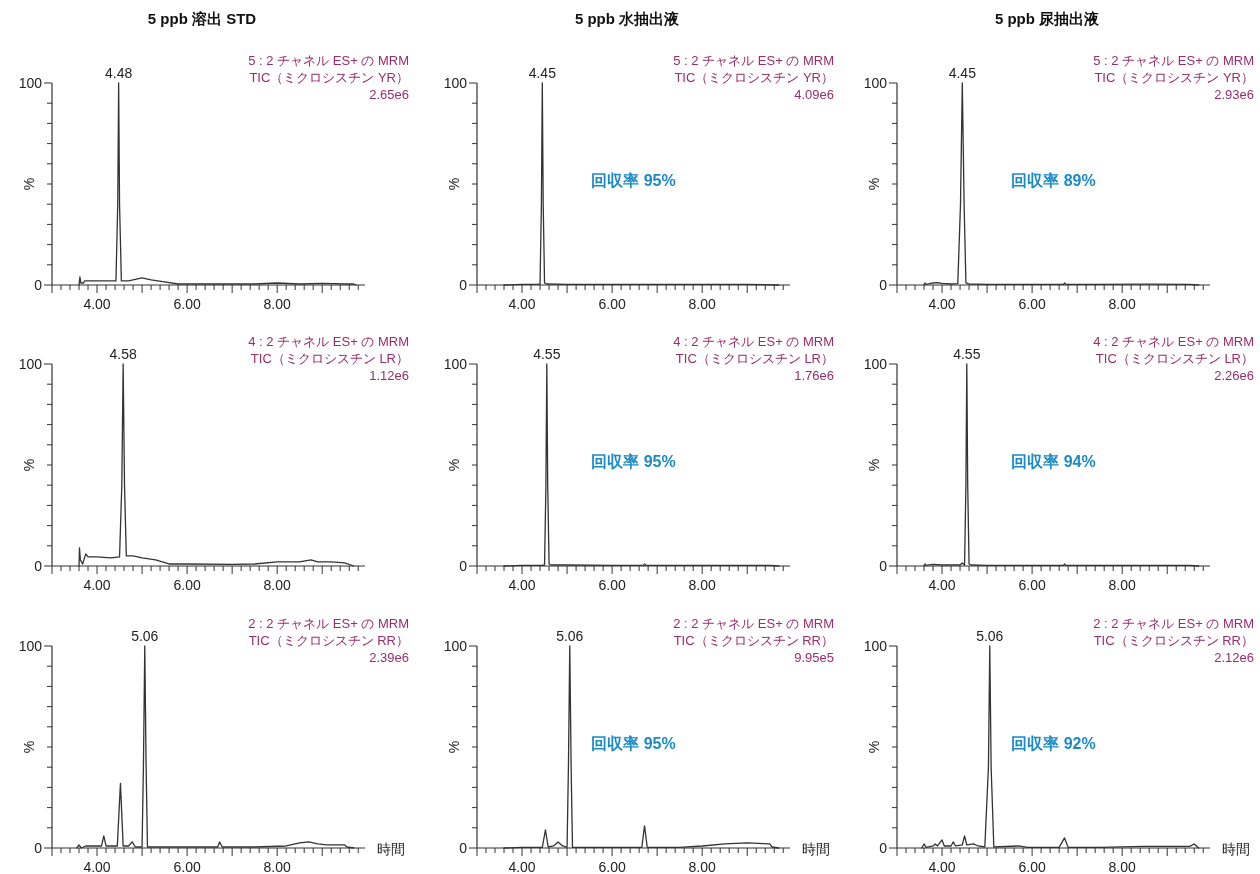 This screenshot has width=1260, height=874. Describe the element at coordinates (123, 354) in the screenshot. I see `annotation: 4.58` at that location.